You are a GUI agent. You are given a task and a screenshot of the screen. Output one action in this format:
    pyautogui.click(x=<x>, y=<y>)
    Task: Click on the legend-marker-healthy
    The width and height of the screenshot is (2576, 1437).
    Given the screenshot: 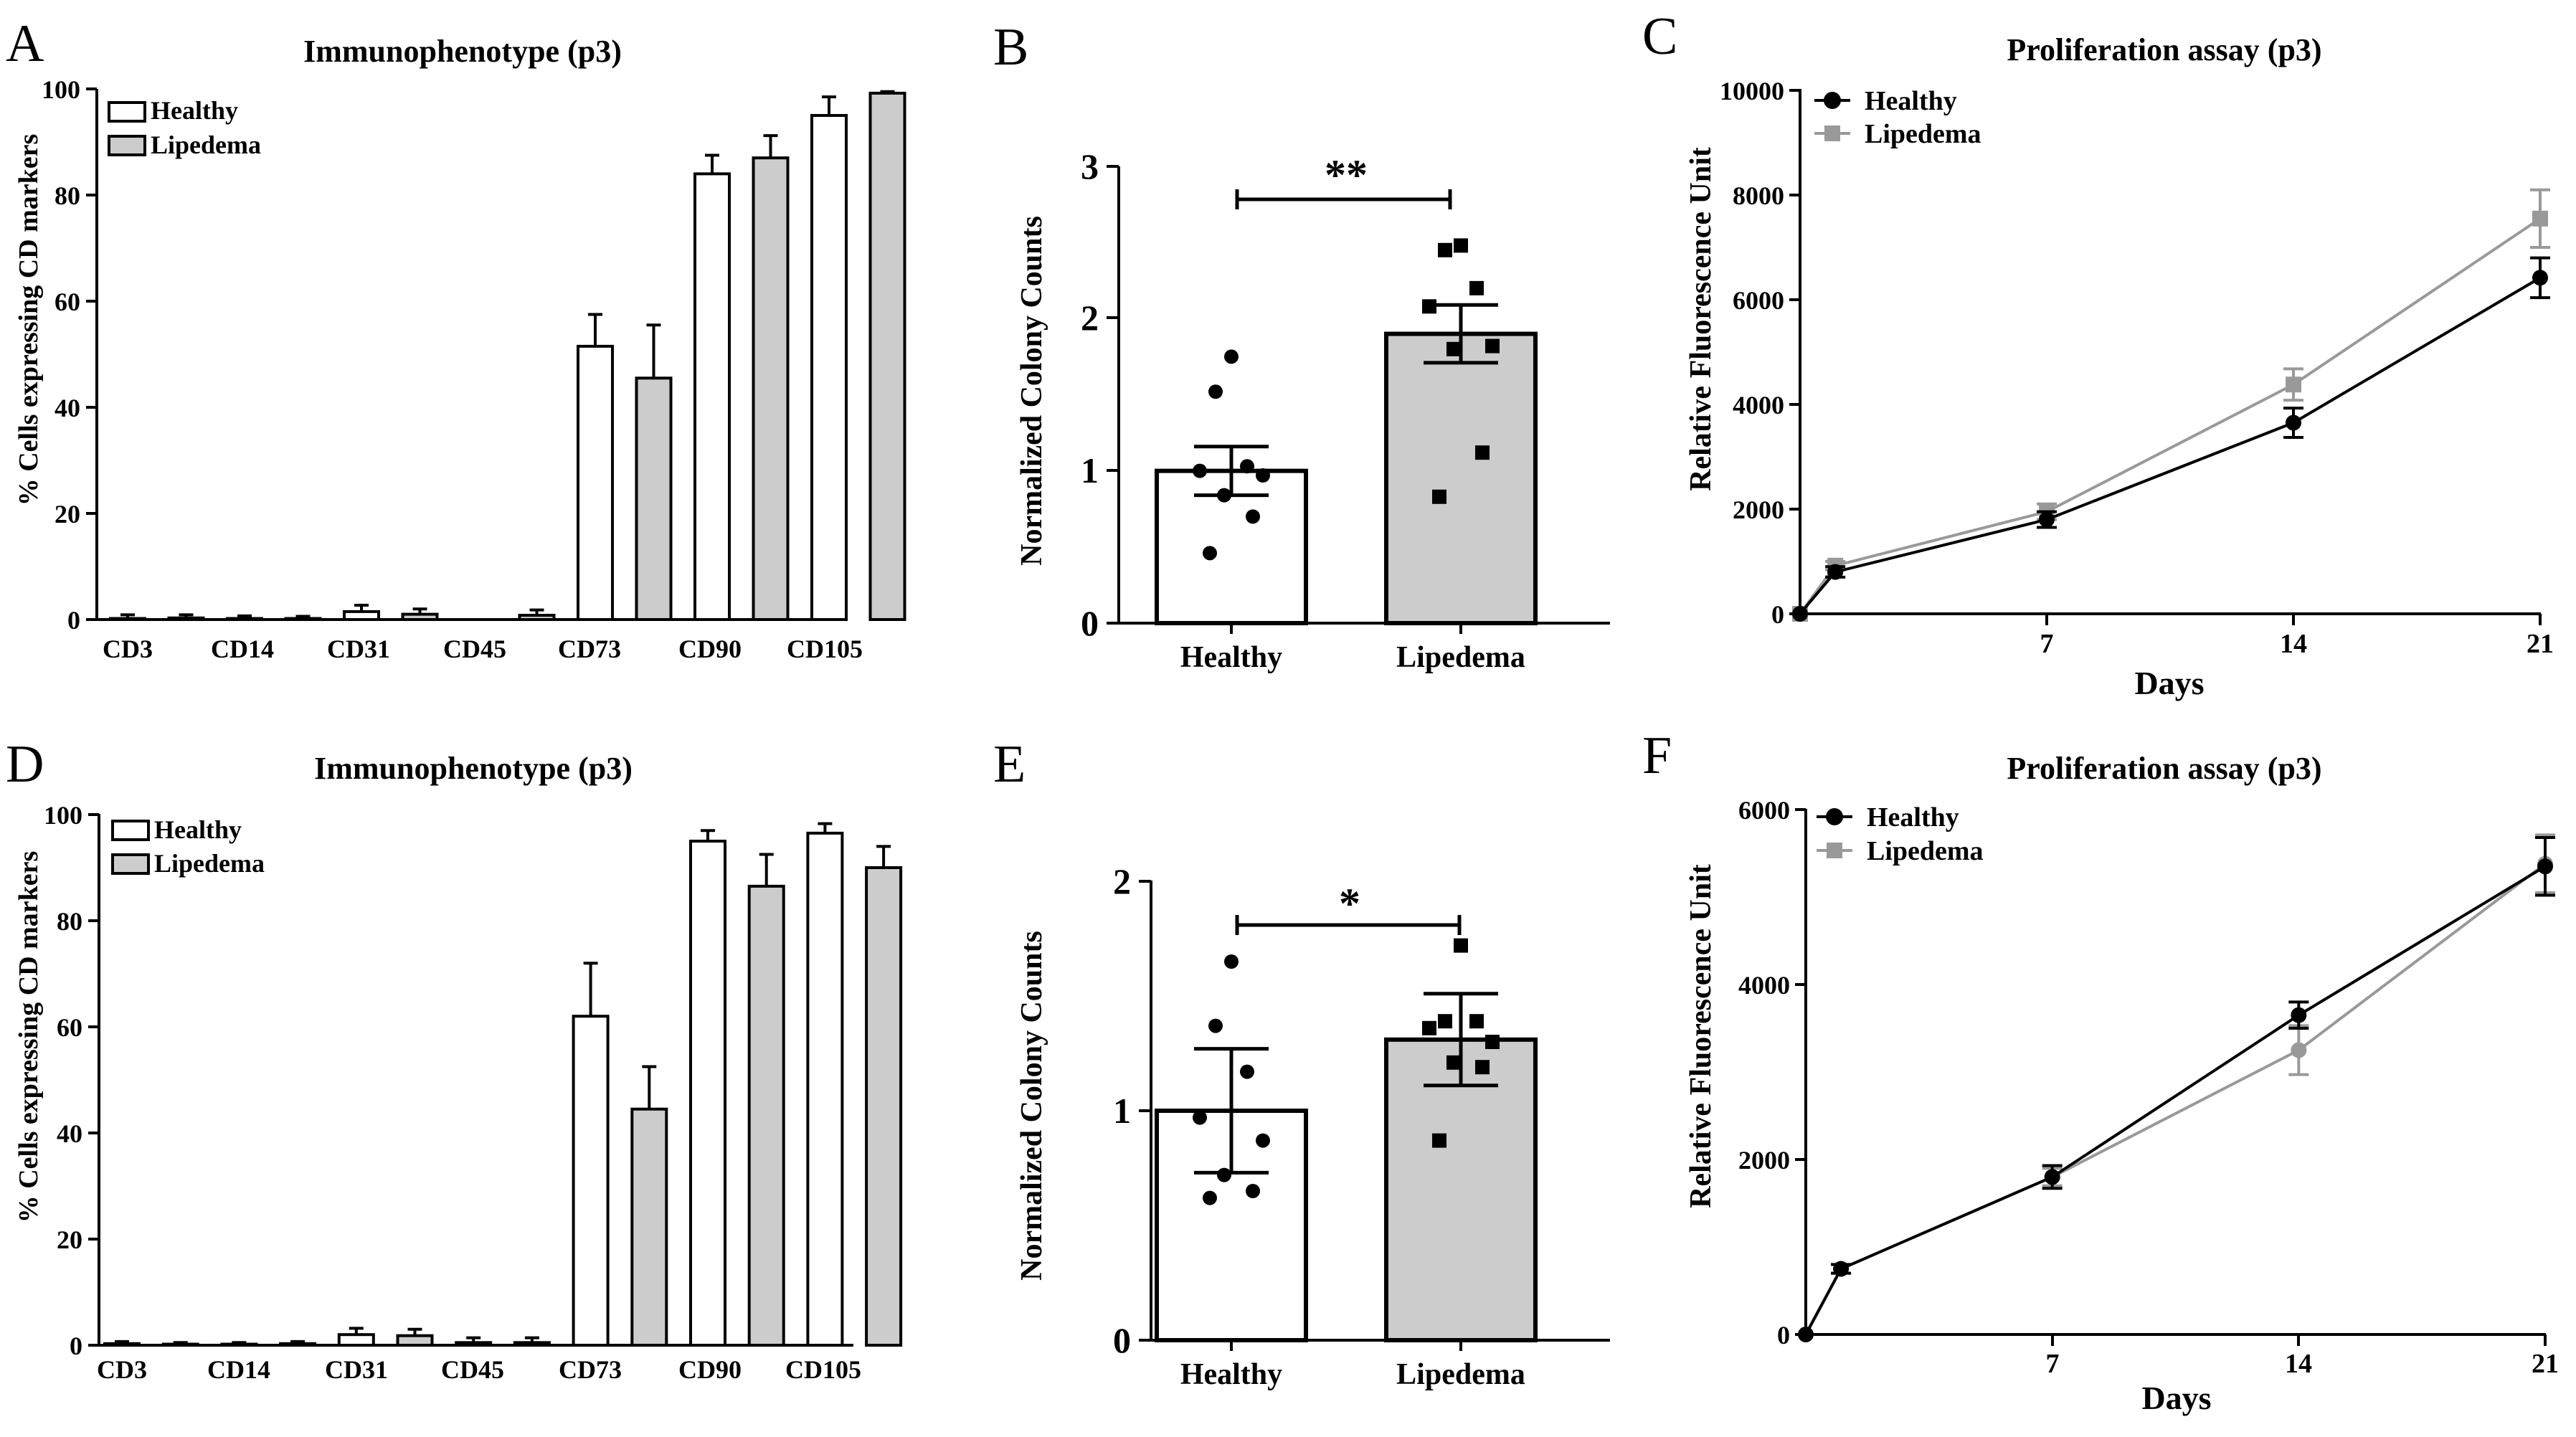 What is the action you would take?
    pyautogui.click(x=1832, y=100)
    